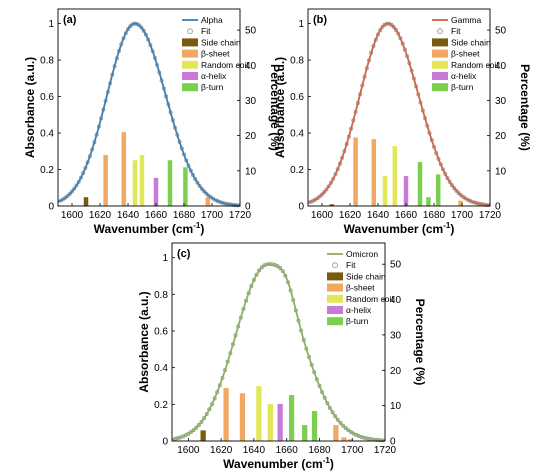 Image resolution: width=550 pixels, height=473 pixels. What do you see at coordinates (420, 342) in the screenshot?
I see `y-axis-label-right: Percentage (%)` at bounding box center [420, 342].